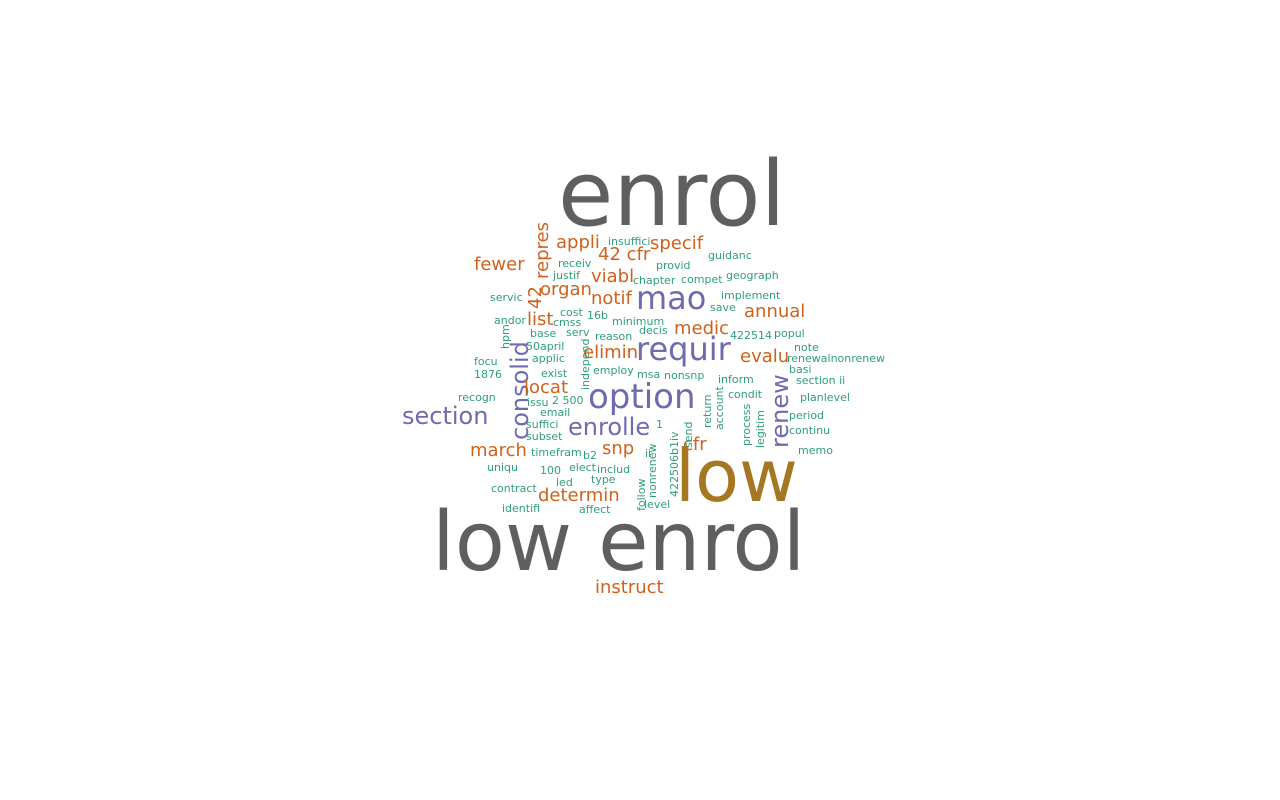 Image resolution: width=1280 pixels, height=800 pixels. Describe the element at coordinates (652, 470) in the screenshot. I see `cloud-word: nonrenew` at that location.